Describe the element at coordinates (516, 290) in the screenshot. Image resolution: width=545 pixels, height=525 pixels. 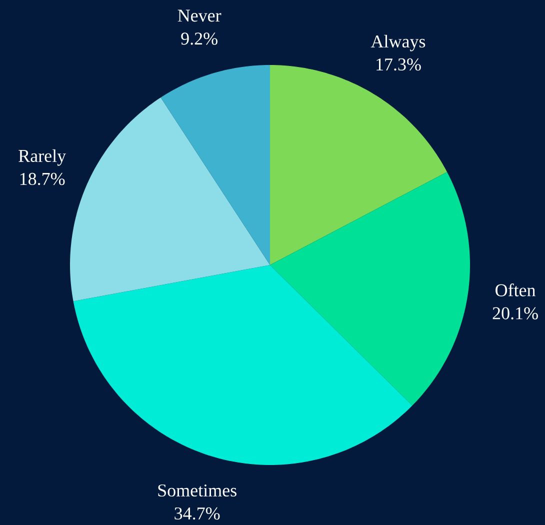
I see `slice-label: Often` at that location.